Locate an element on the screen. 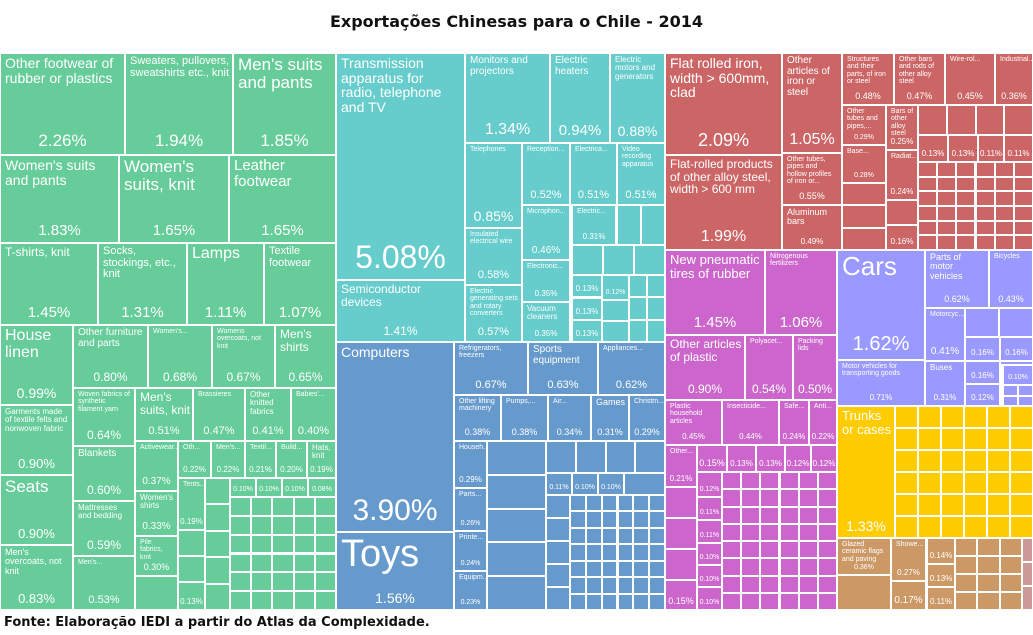 This screenshot has height=635, width=1033. treemap-tile: Buses 0.31% is located at coordinates (945, 383).